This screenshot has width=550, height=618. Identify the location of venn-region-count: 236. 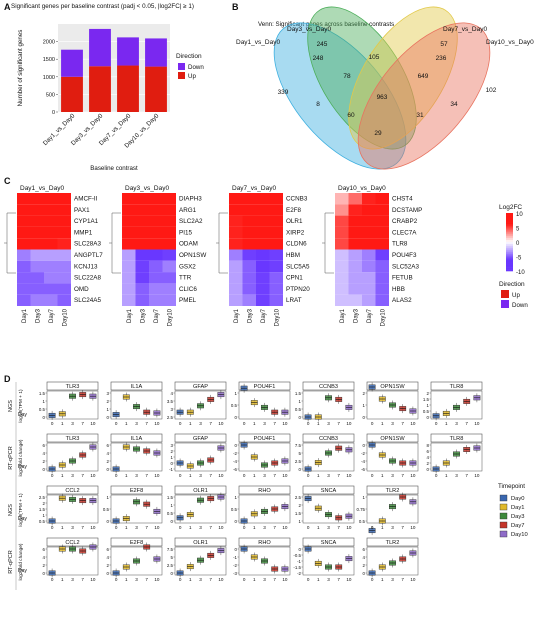
(441, 58).